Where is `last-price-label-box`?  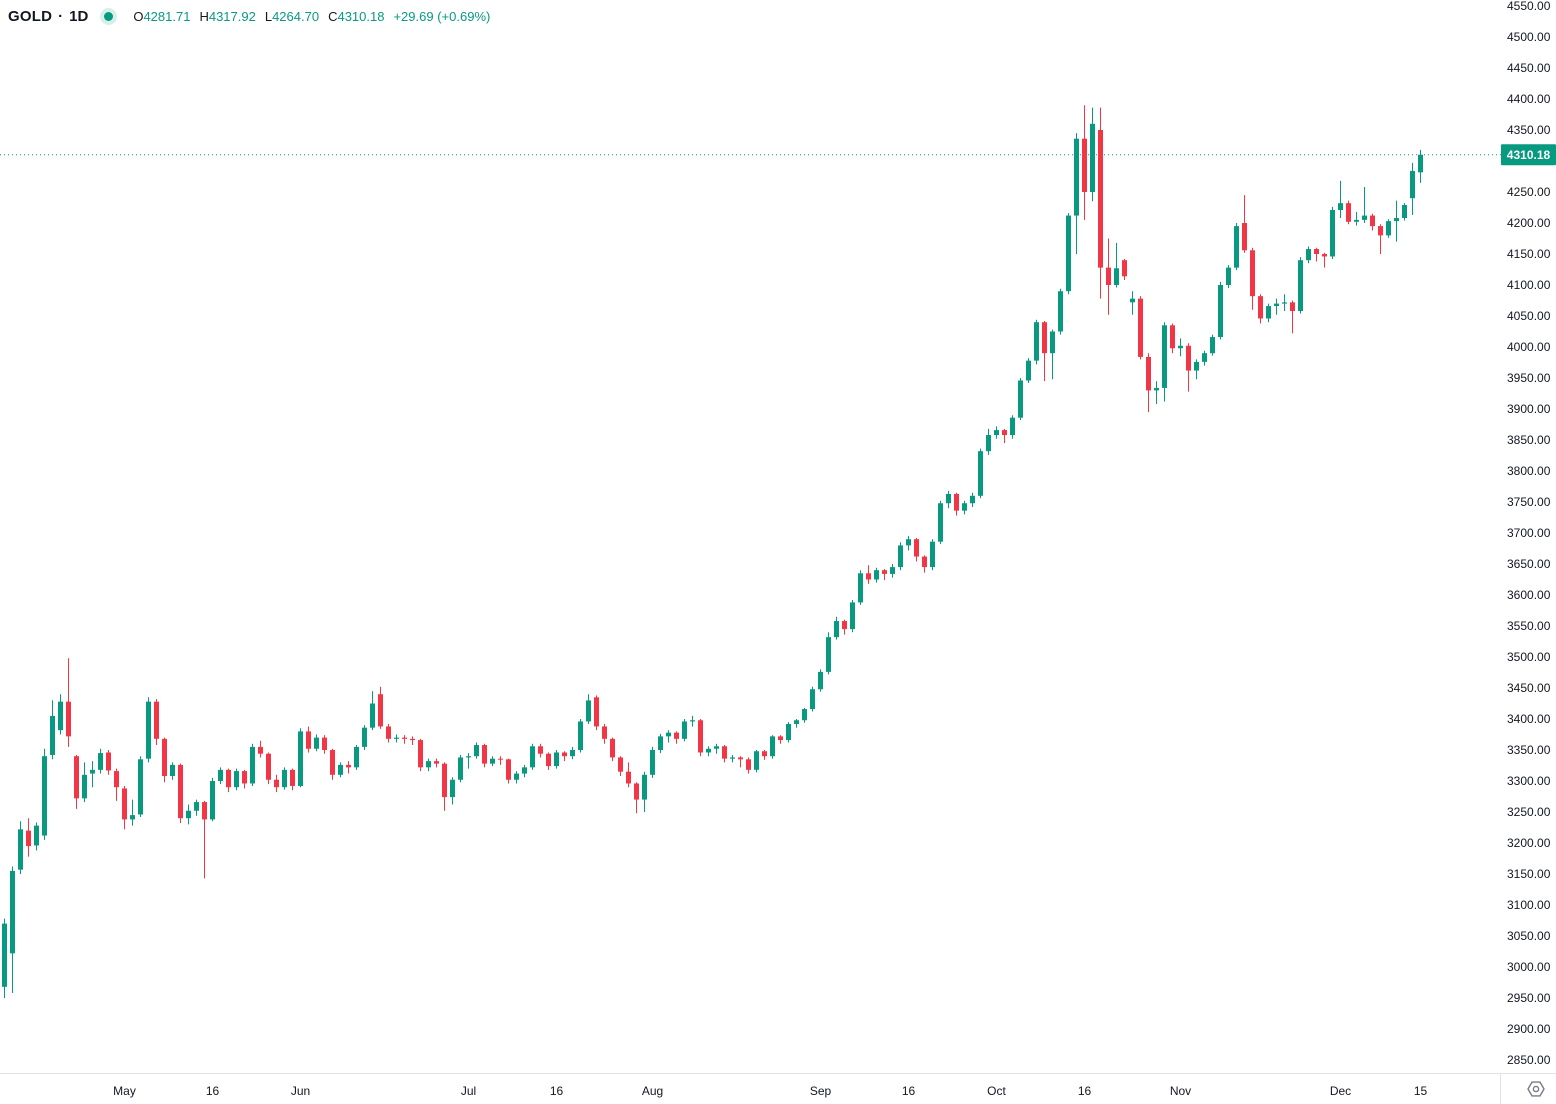
last-price-label-box is located at coordinates (1528, 155).